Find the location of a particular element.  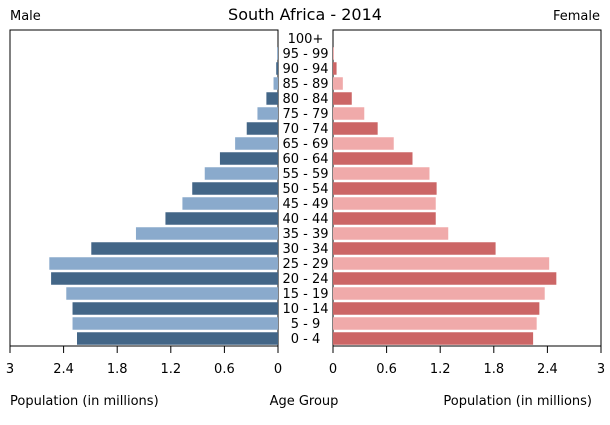

female-label: Female is located at coordinates (576, 16).